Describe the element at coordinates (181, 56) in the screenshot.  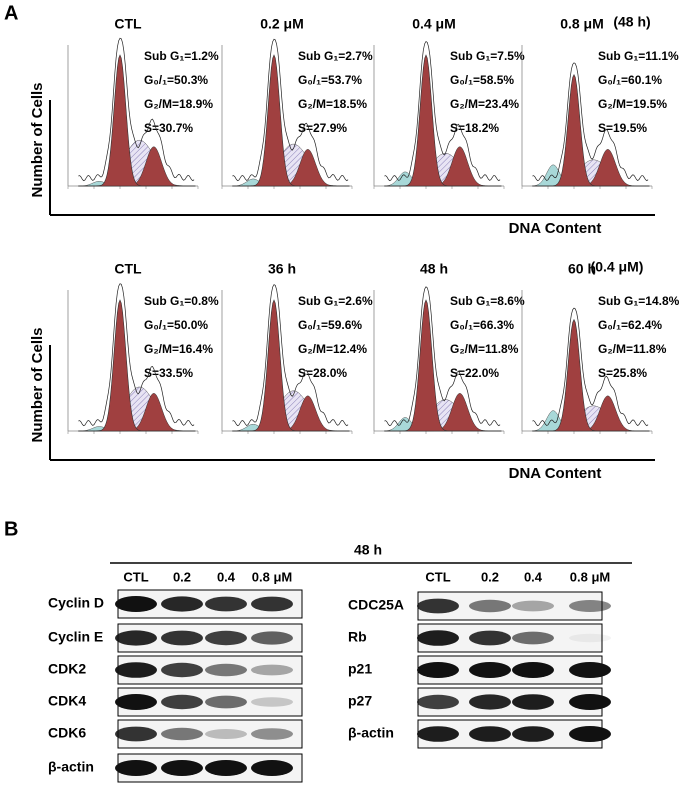
I see `phase-stat: Sub G₁=1.2%` at that location.